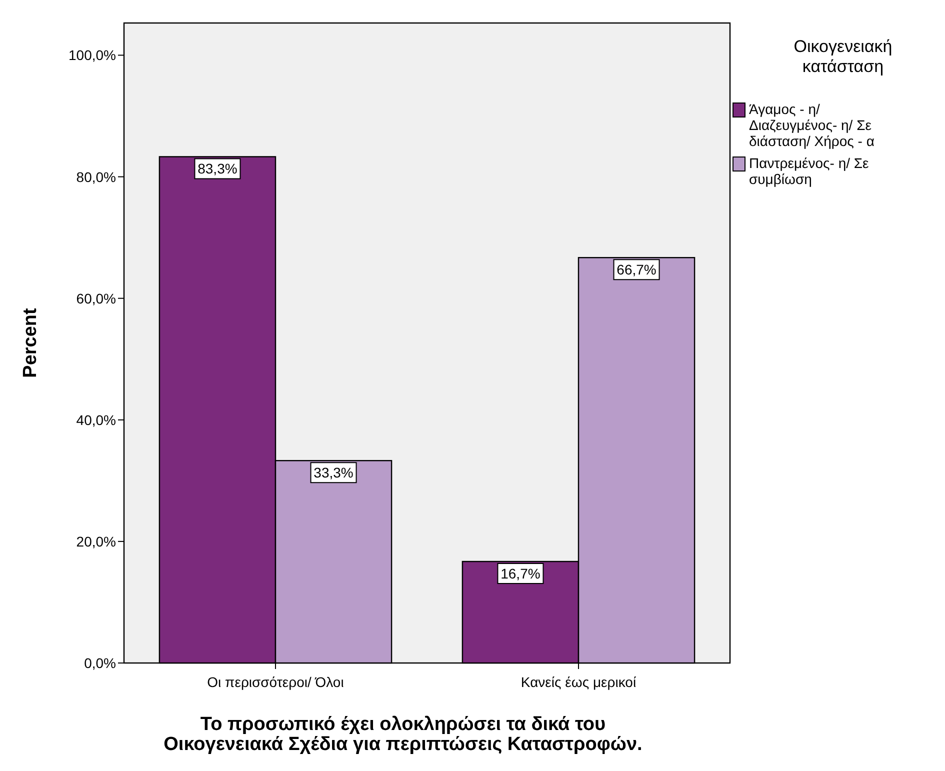  What do you see at coordinates (30, 342) in the screenshot?
I see `y-axis-title: Percent` at bounding box center [30, 342].